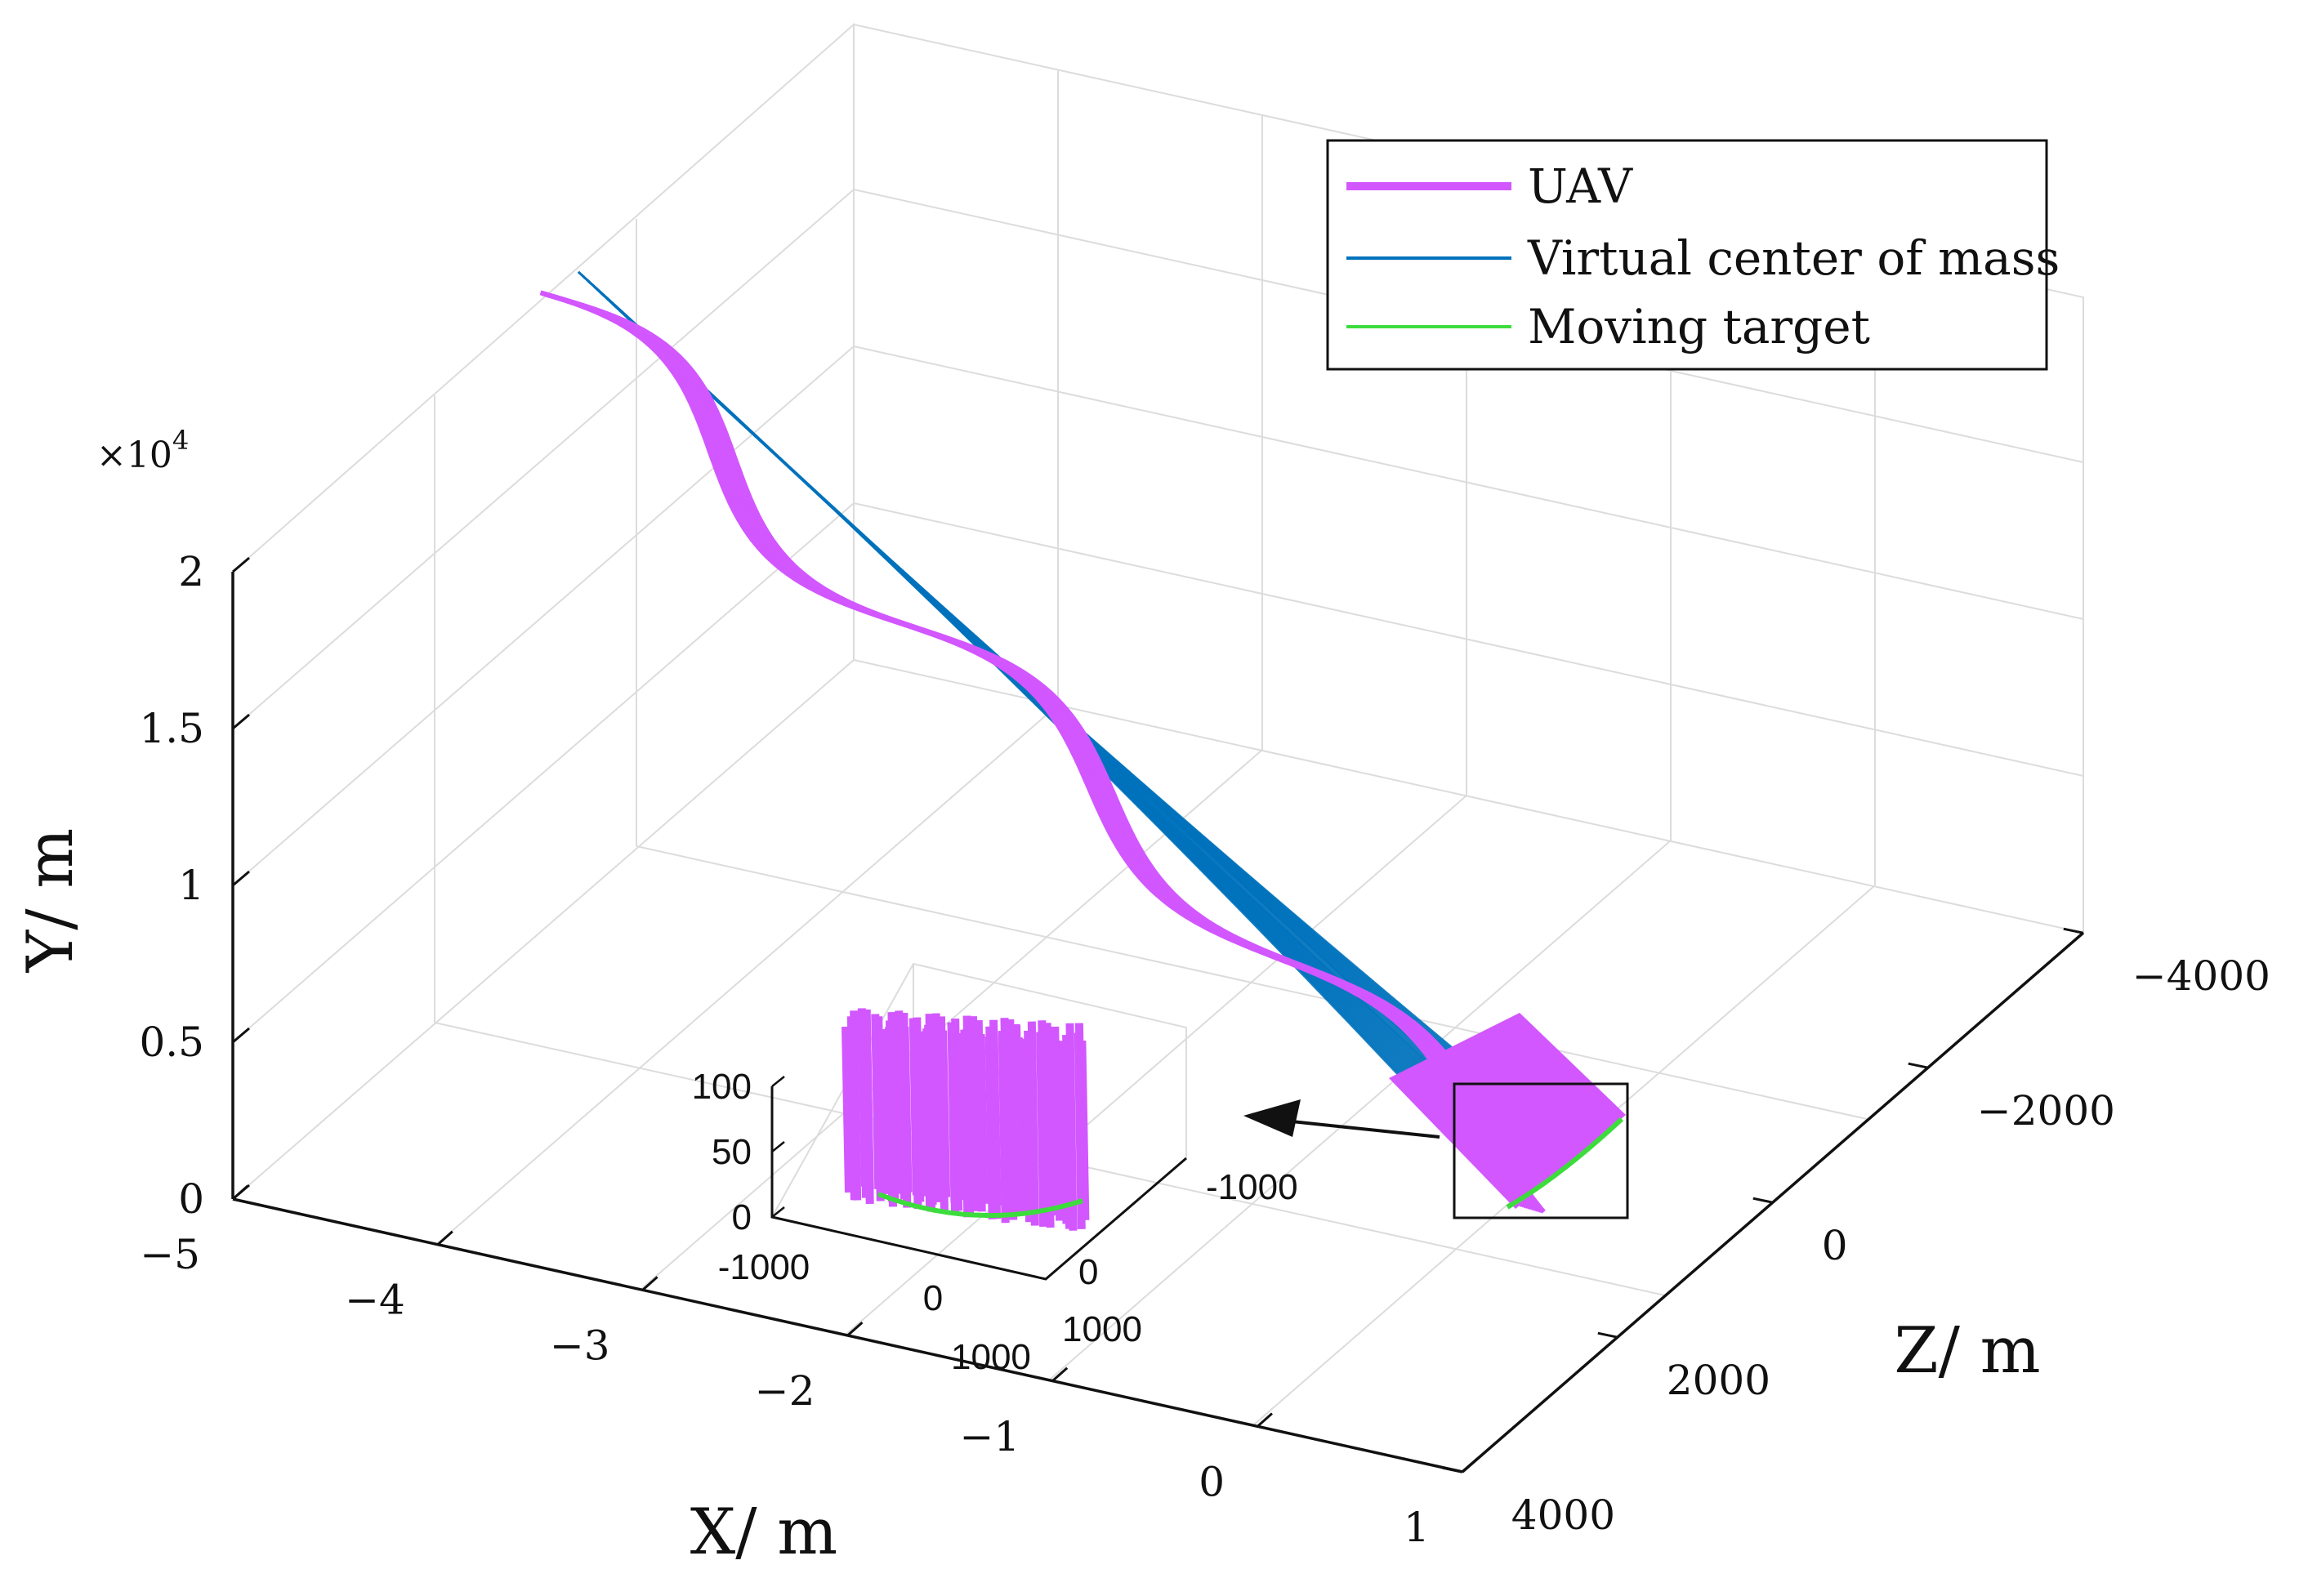 The width and height of the screenshot is (2308, 1596). I want to click on x-tick-label: −2, so click(785, 1391).